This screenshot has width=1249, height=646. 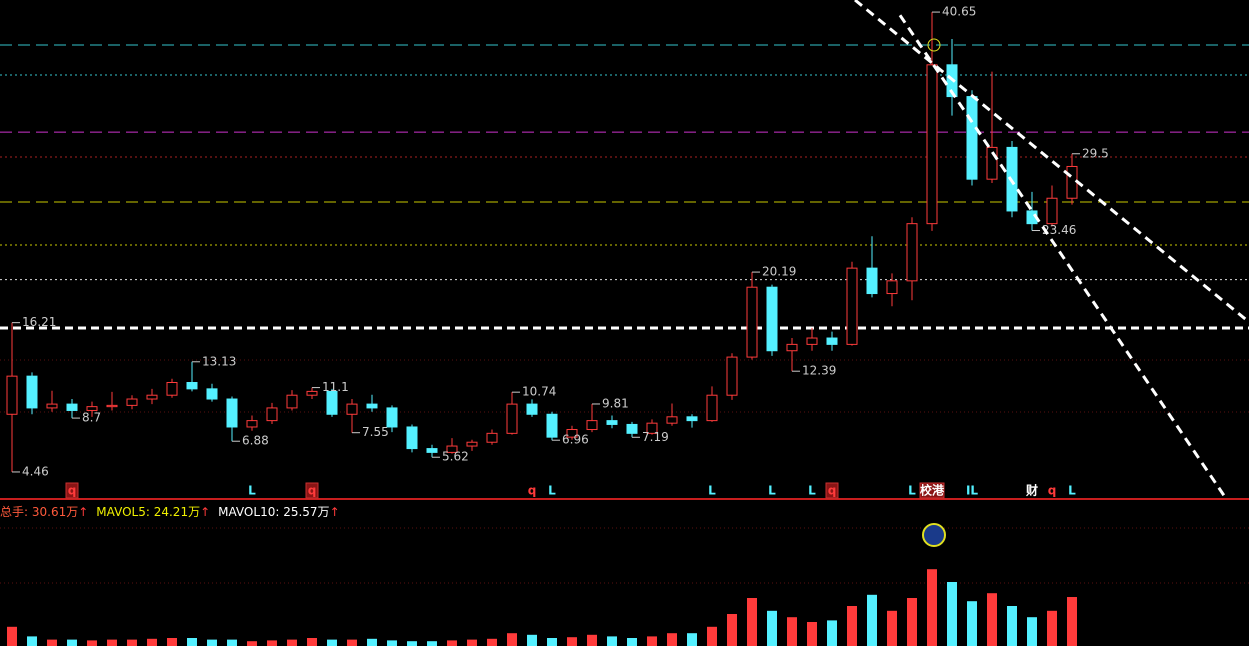 What do you see at coordinates (779, 272) in the screenshot?
I see `extreme-label: 20.19` at bounding box center [779, 272].